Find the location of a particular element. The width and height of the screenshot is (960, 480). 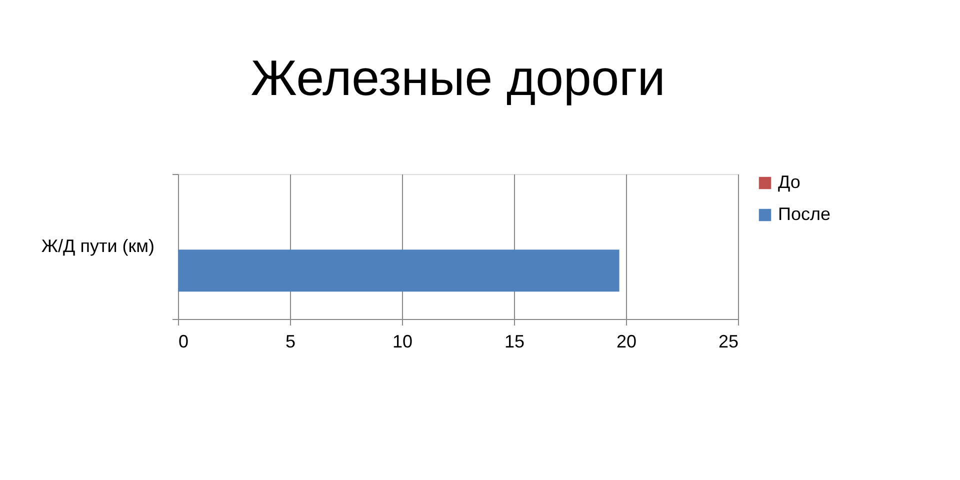

x-tick-label: 20 is located at coordinates (626, 342).